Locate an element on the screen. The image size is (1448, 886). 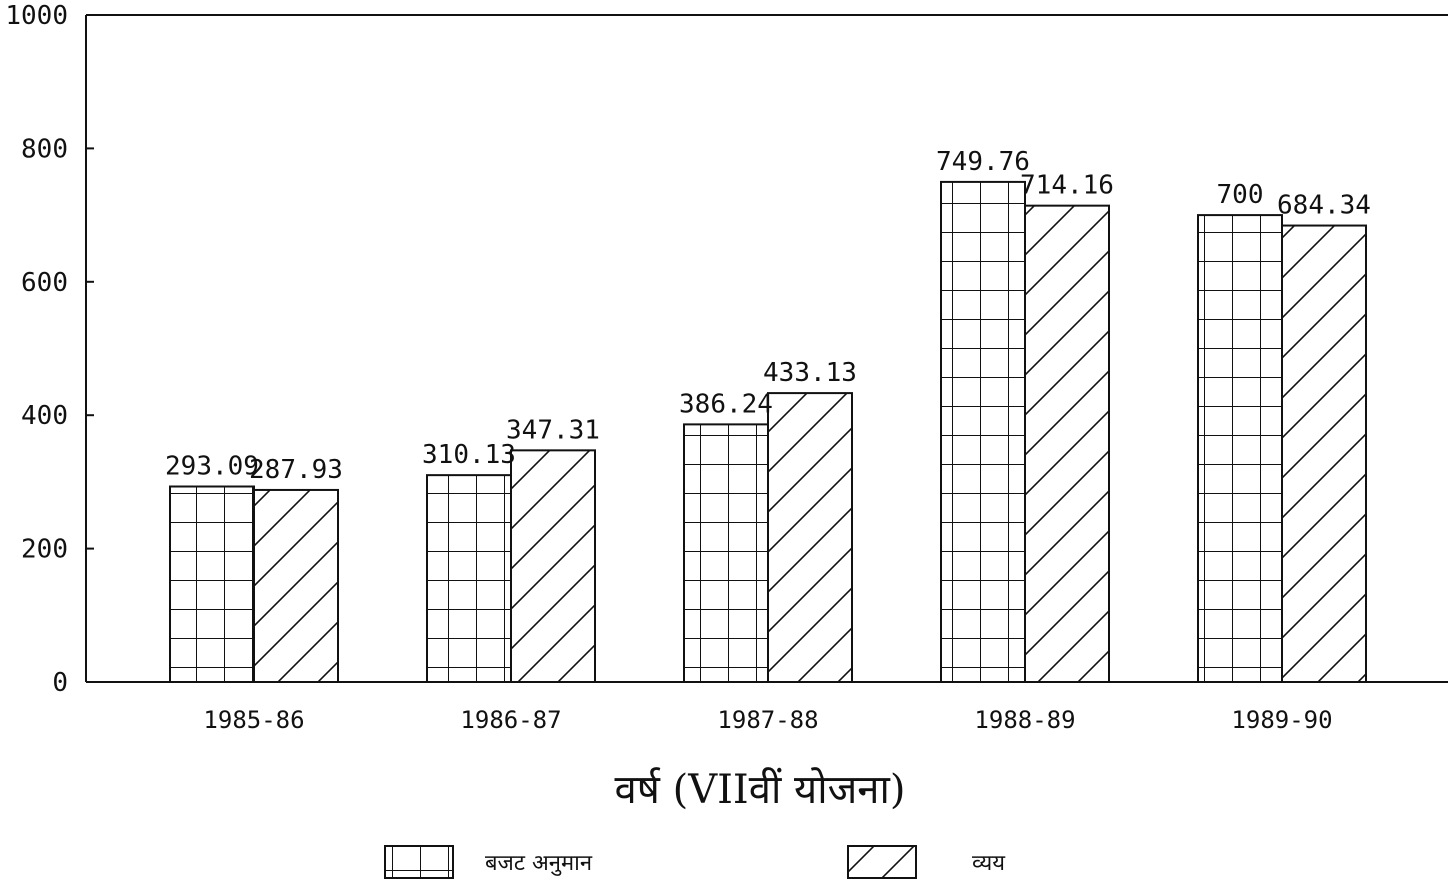
data-label: 310.13 is located at coordinates (469, 455).